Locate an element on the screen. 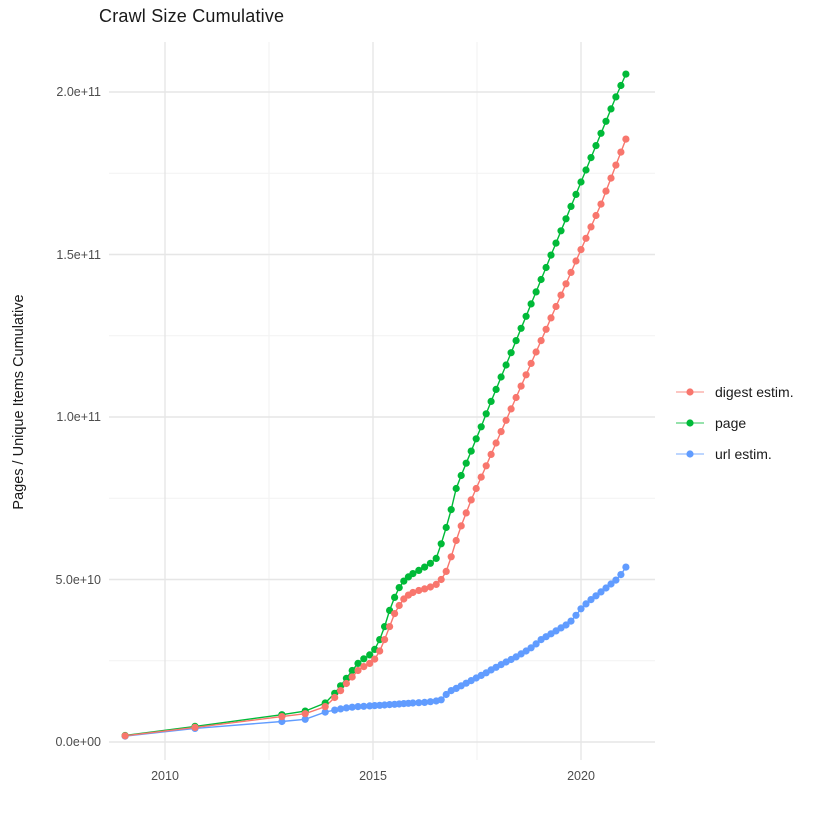 The image size is (826, 827). legend: digest estim. page url estim. is located at coordinates (734, 427).